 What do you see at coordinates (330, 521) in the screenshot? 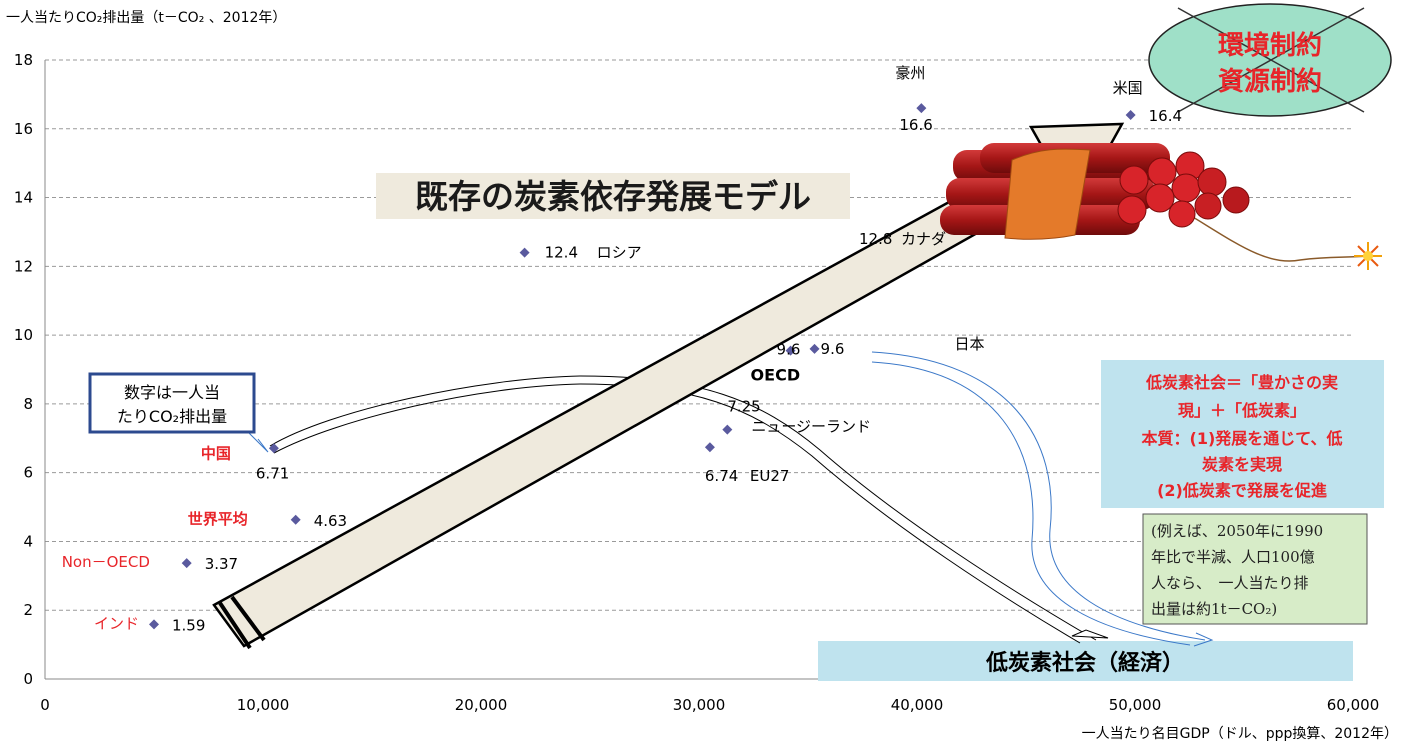
I see `data-point-value: 4.63` at bounding box center [330, 521].